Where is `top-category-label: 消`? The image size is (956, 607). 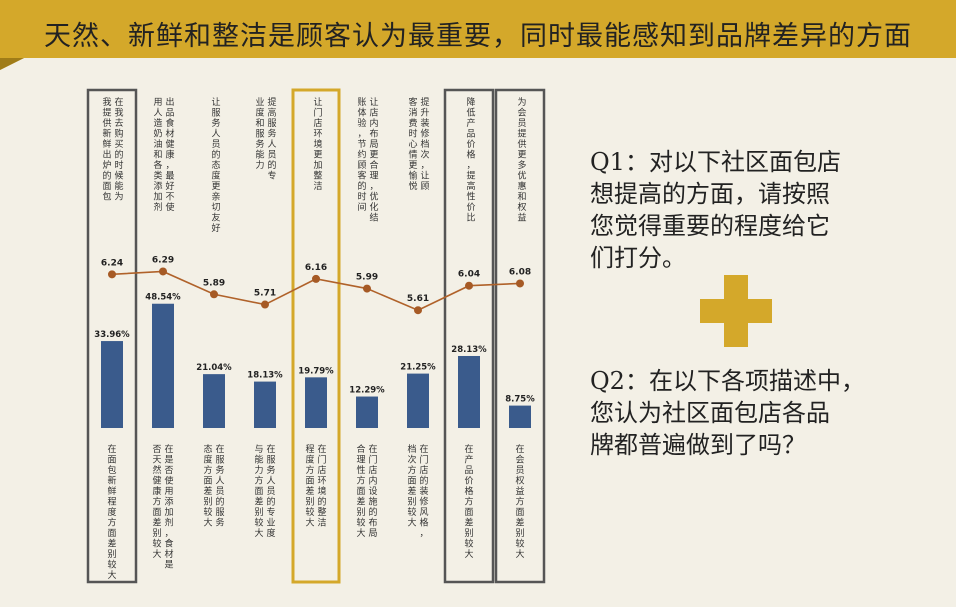 top-category-label: 消 is located at coordinates (412, 113).